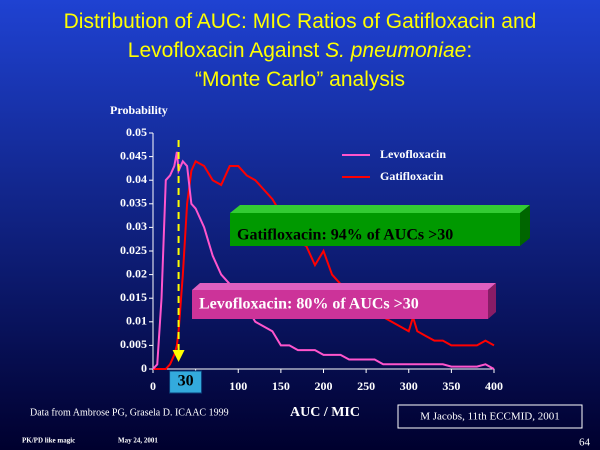  What do you see at coordinates (136, 132) in the screenshot?
I see `y-tick-label: 0.05` at bounding box center [136, 132].